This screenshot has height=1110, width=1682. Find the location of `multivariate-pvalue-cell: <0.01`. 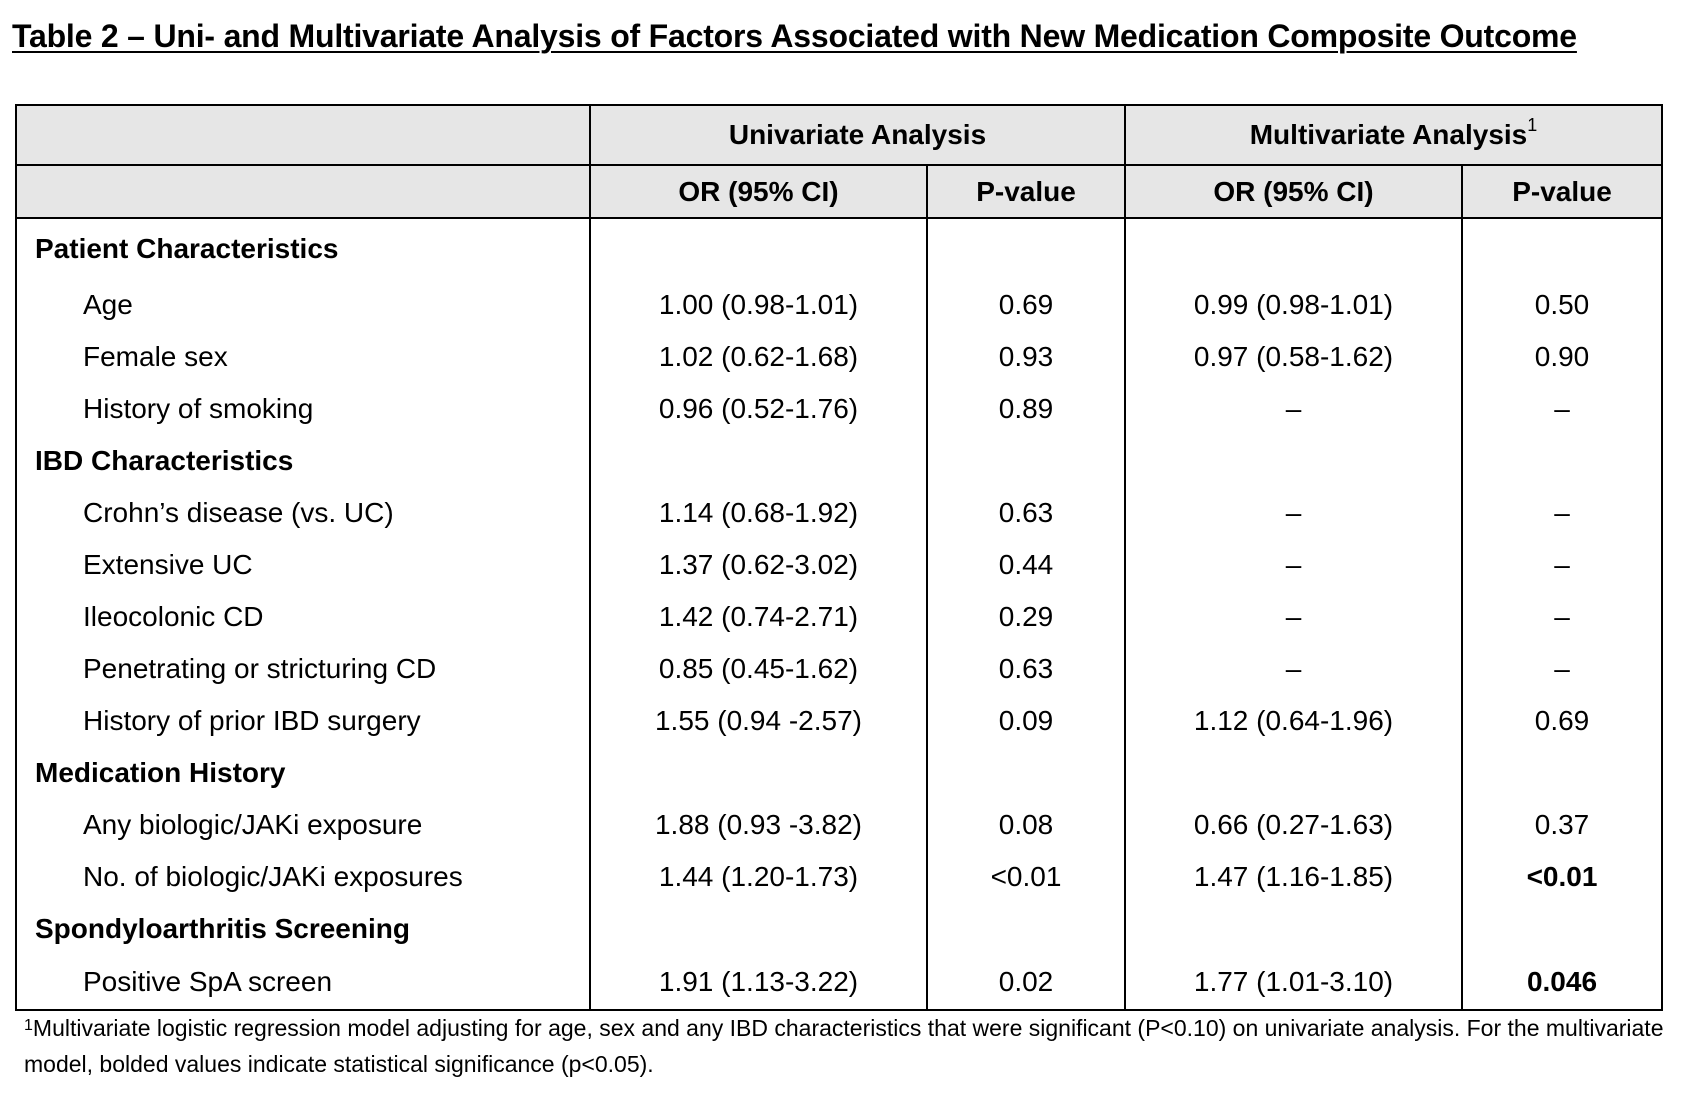

multivariate-pvalue-cell: <0.01 is located at coordinates (1562, 877).